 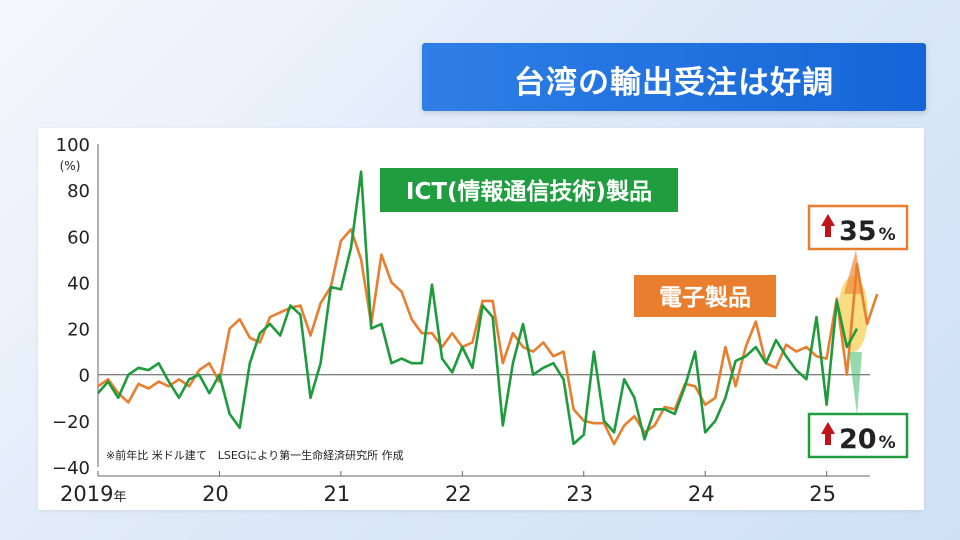 I want to click on ict-latest-number: 20, so click(x=858, y=439).